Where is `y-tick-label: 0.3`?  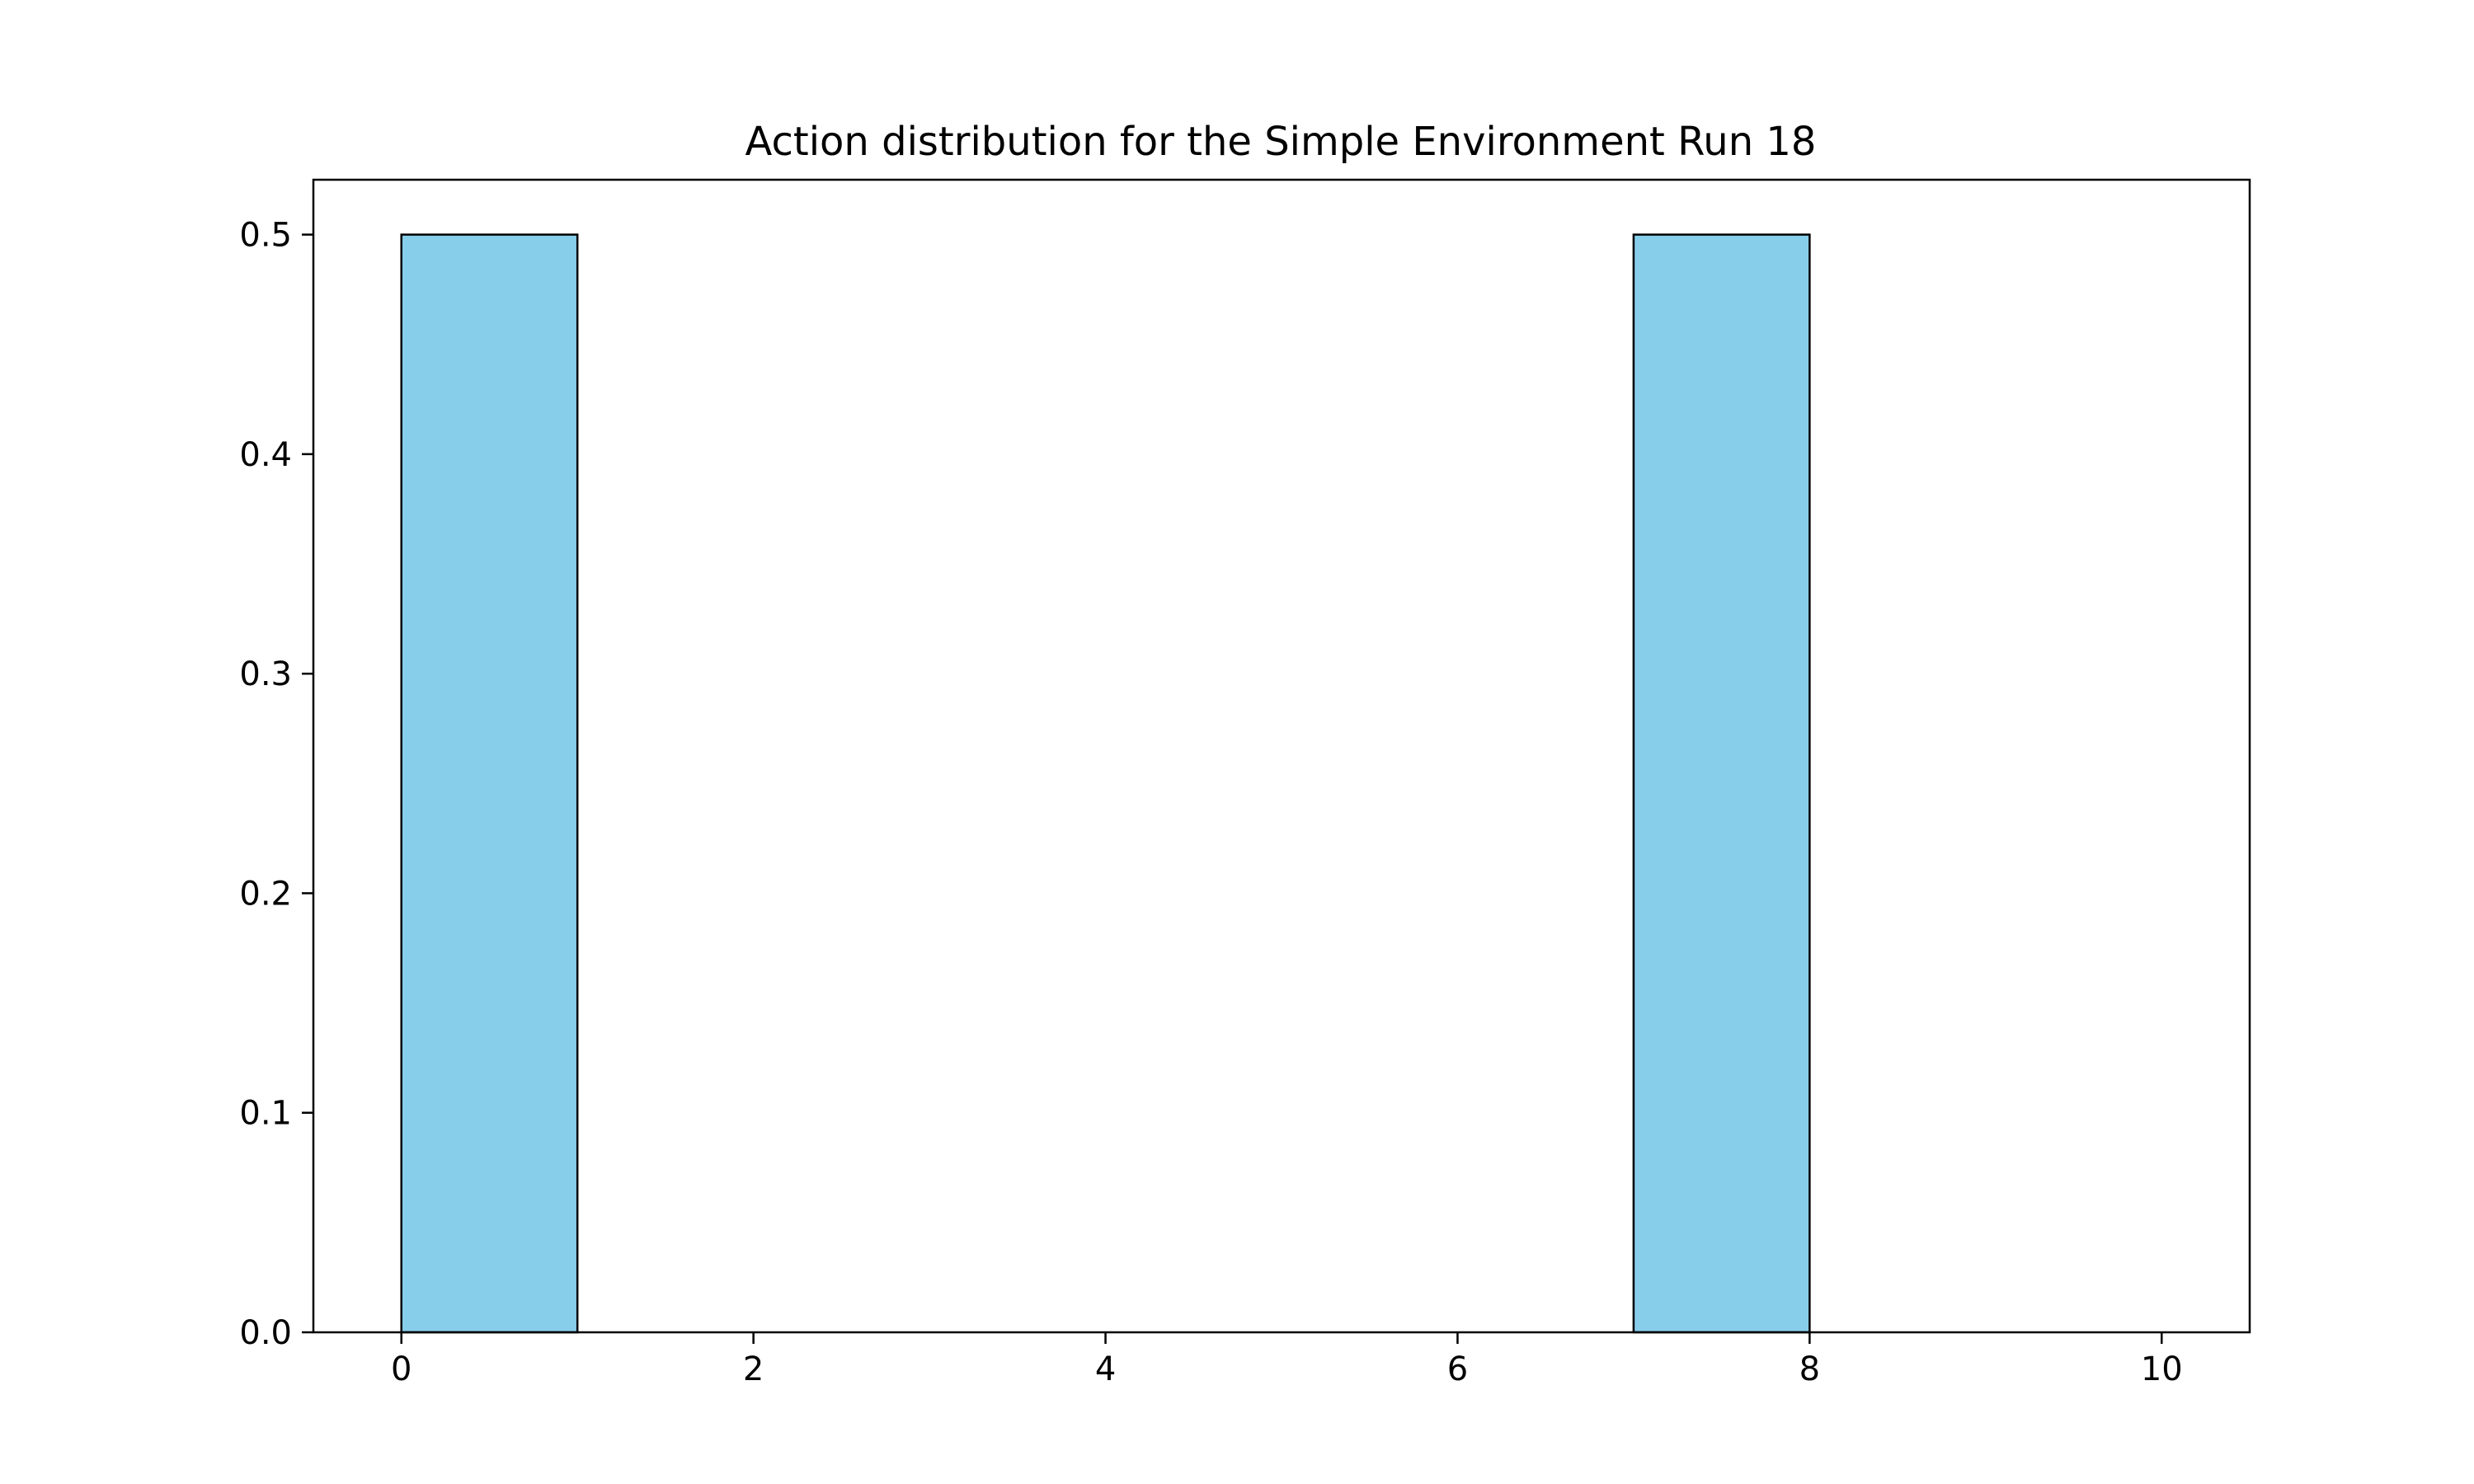 y-tick-label: 0.3 is located at coordinates (265, 674).